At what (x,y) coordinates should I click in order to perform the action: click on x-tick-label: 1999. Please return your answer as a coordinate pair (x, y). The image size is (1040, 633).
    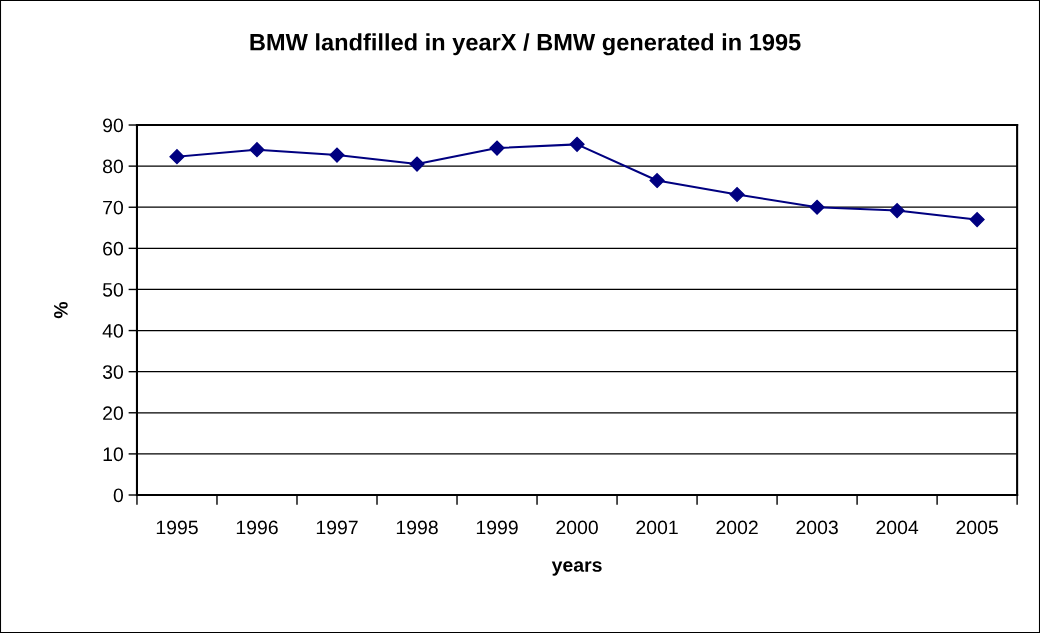
    Looking at the image, I should click on (497, 527).